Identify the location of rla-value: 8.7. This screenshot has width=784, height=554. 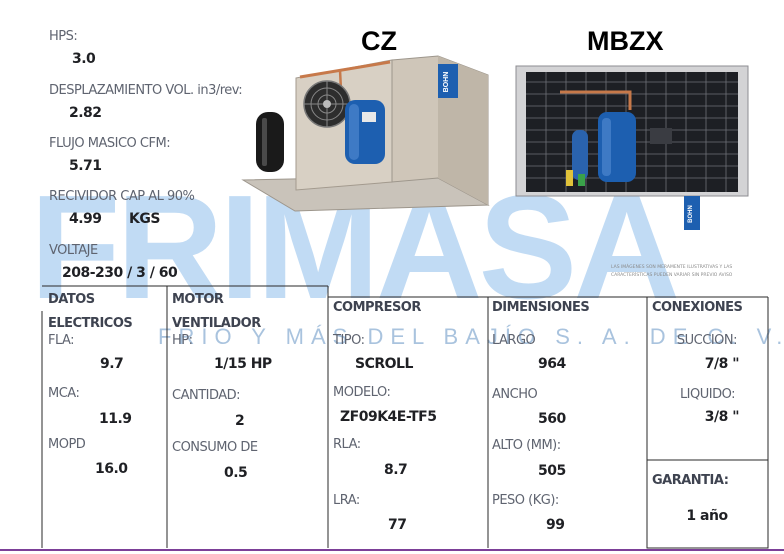
(395, 470).